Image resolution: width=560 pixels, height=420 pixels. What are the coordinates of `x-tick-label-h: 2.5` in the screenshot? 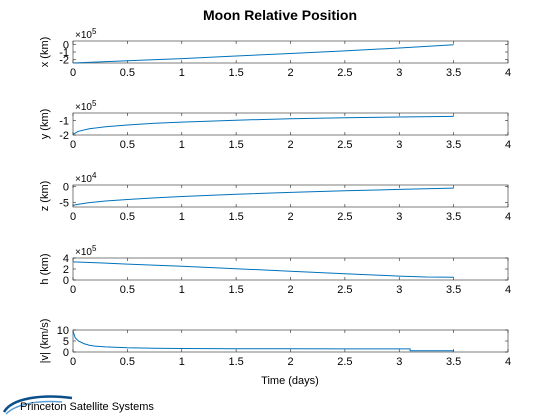 It's located at (344, 290).